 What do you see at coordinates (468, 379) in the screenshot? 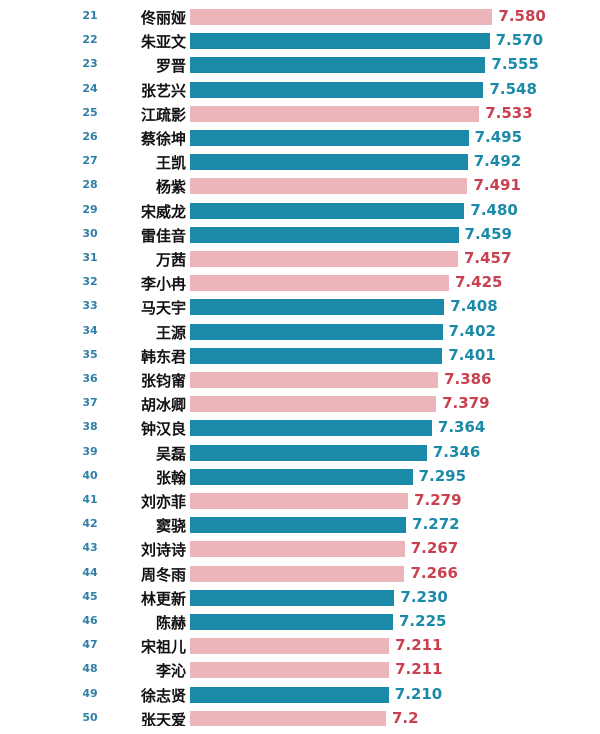
I see `value-label: 7.386` at bounding box center [468, 379].